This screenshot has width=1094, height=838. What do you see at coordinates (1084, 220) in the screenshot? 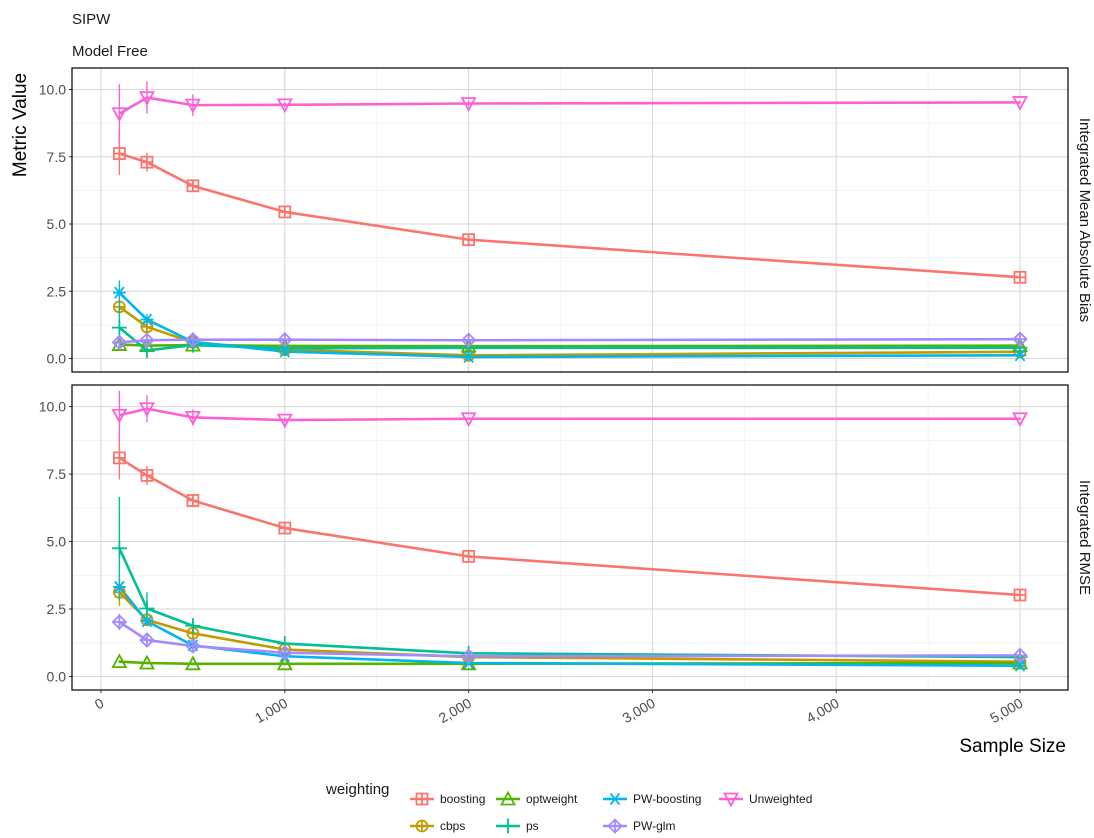
I see `panel-strip-label: Integrated Mean Absolute Bias` at bounding box center [1084, 220].